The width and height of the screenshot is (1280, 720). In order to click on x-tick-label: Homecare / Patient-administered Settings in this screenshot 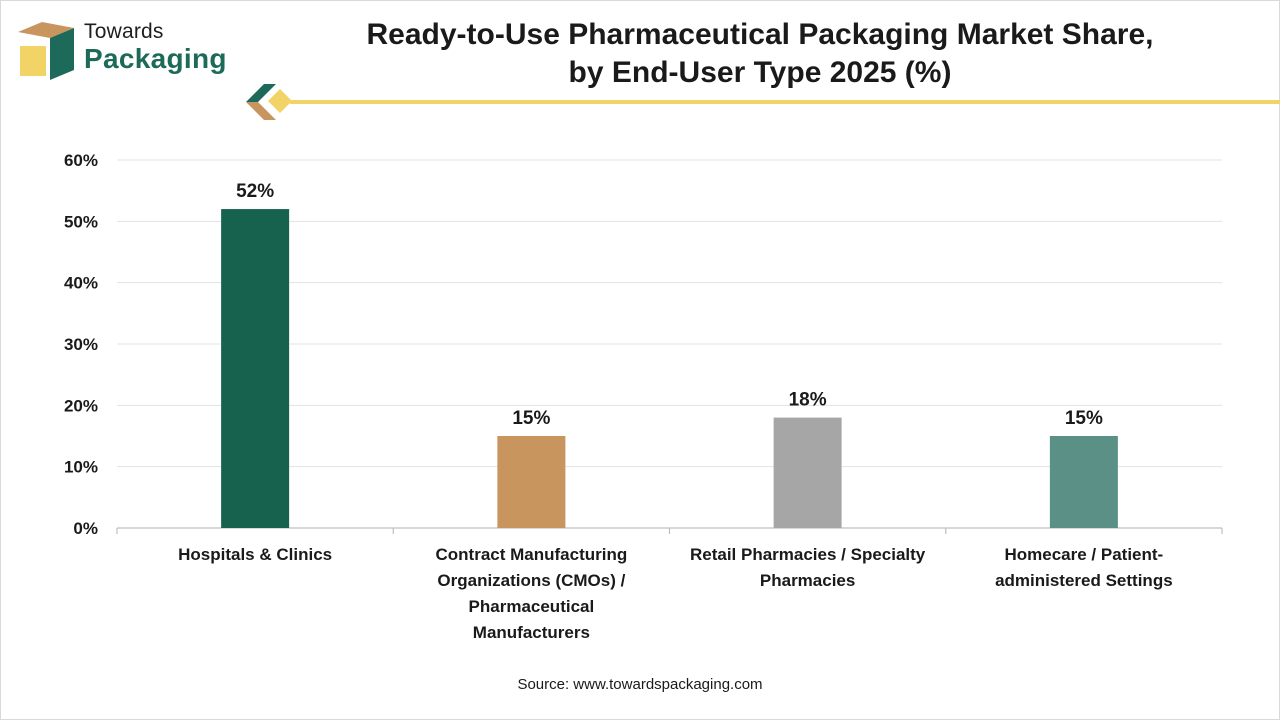, I will do `click(1084, 568)`.